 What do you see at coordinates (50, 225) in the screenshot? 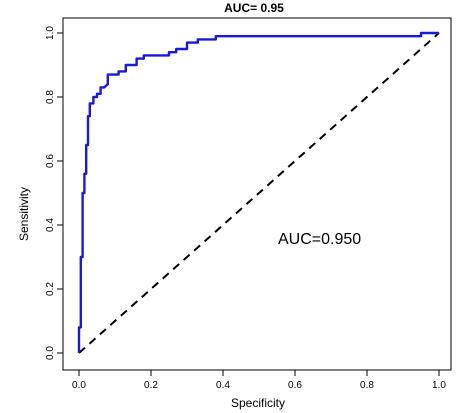
I see `y-tick-label: 0.4` at bounding box center [50, 225].